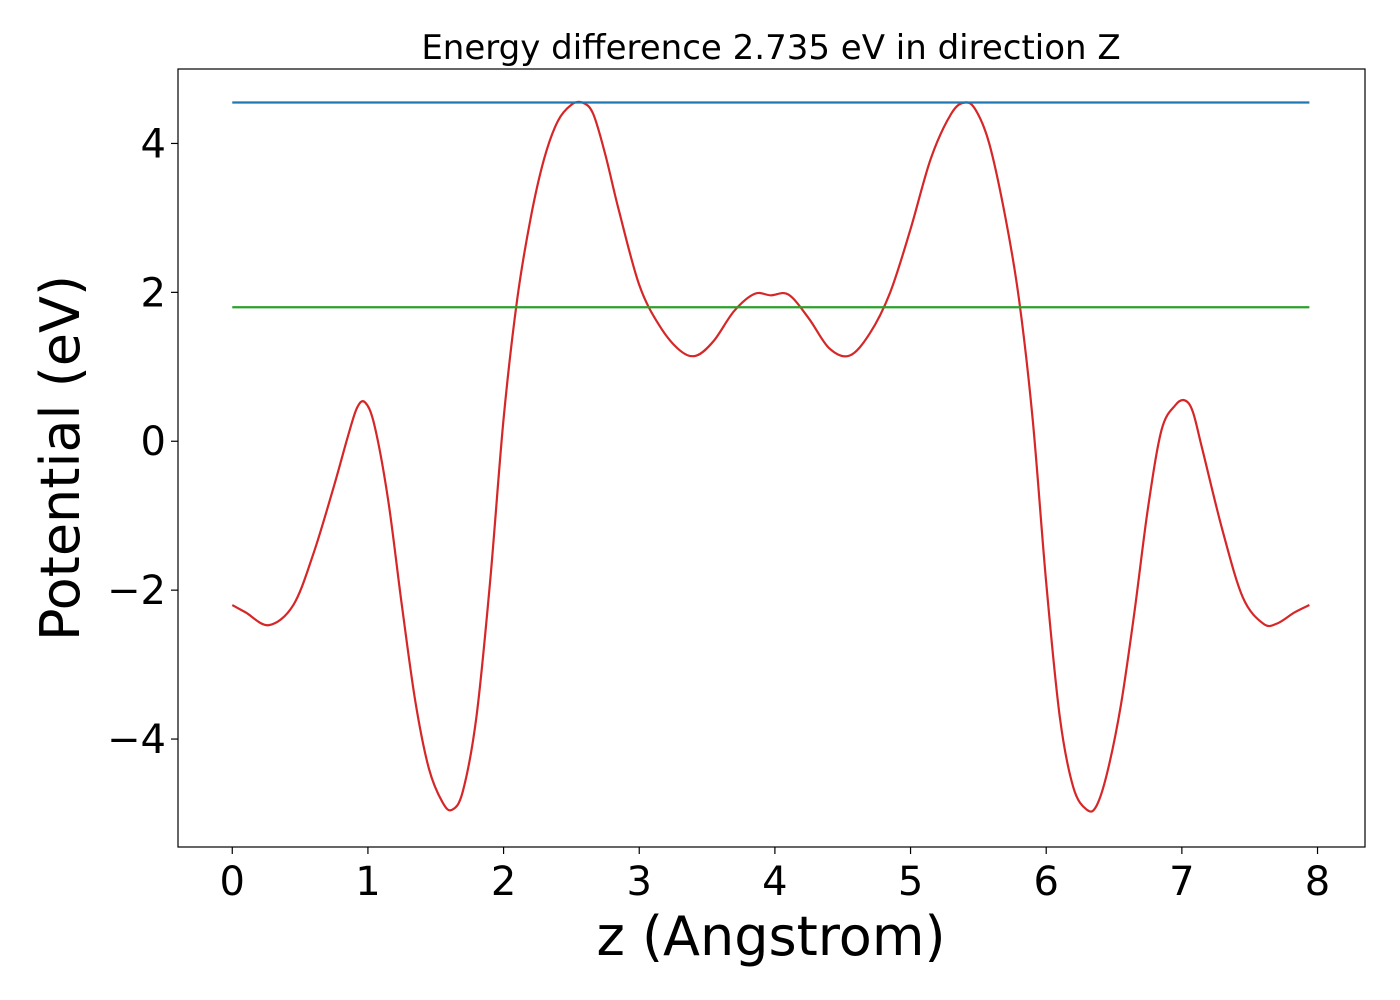  I want to click on x-tick-label: 7, so click(1181, 882).